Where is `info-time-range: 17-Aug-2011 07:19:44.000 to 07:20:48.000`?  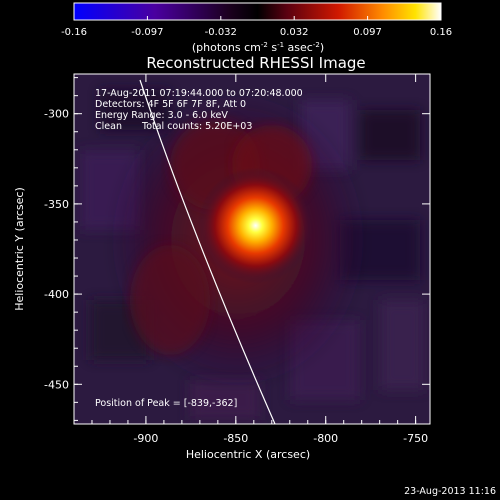 info-time-range: 17-Aug-2011 07:19:44.000 to 07:20:48.000 is located at coordinates (199, 93).